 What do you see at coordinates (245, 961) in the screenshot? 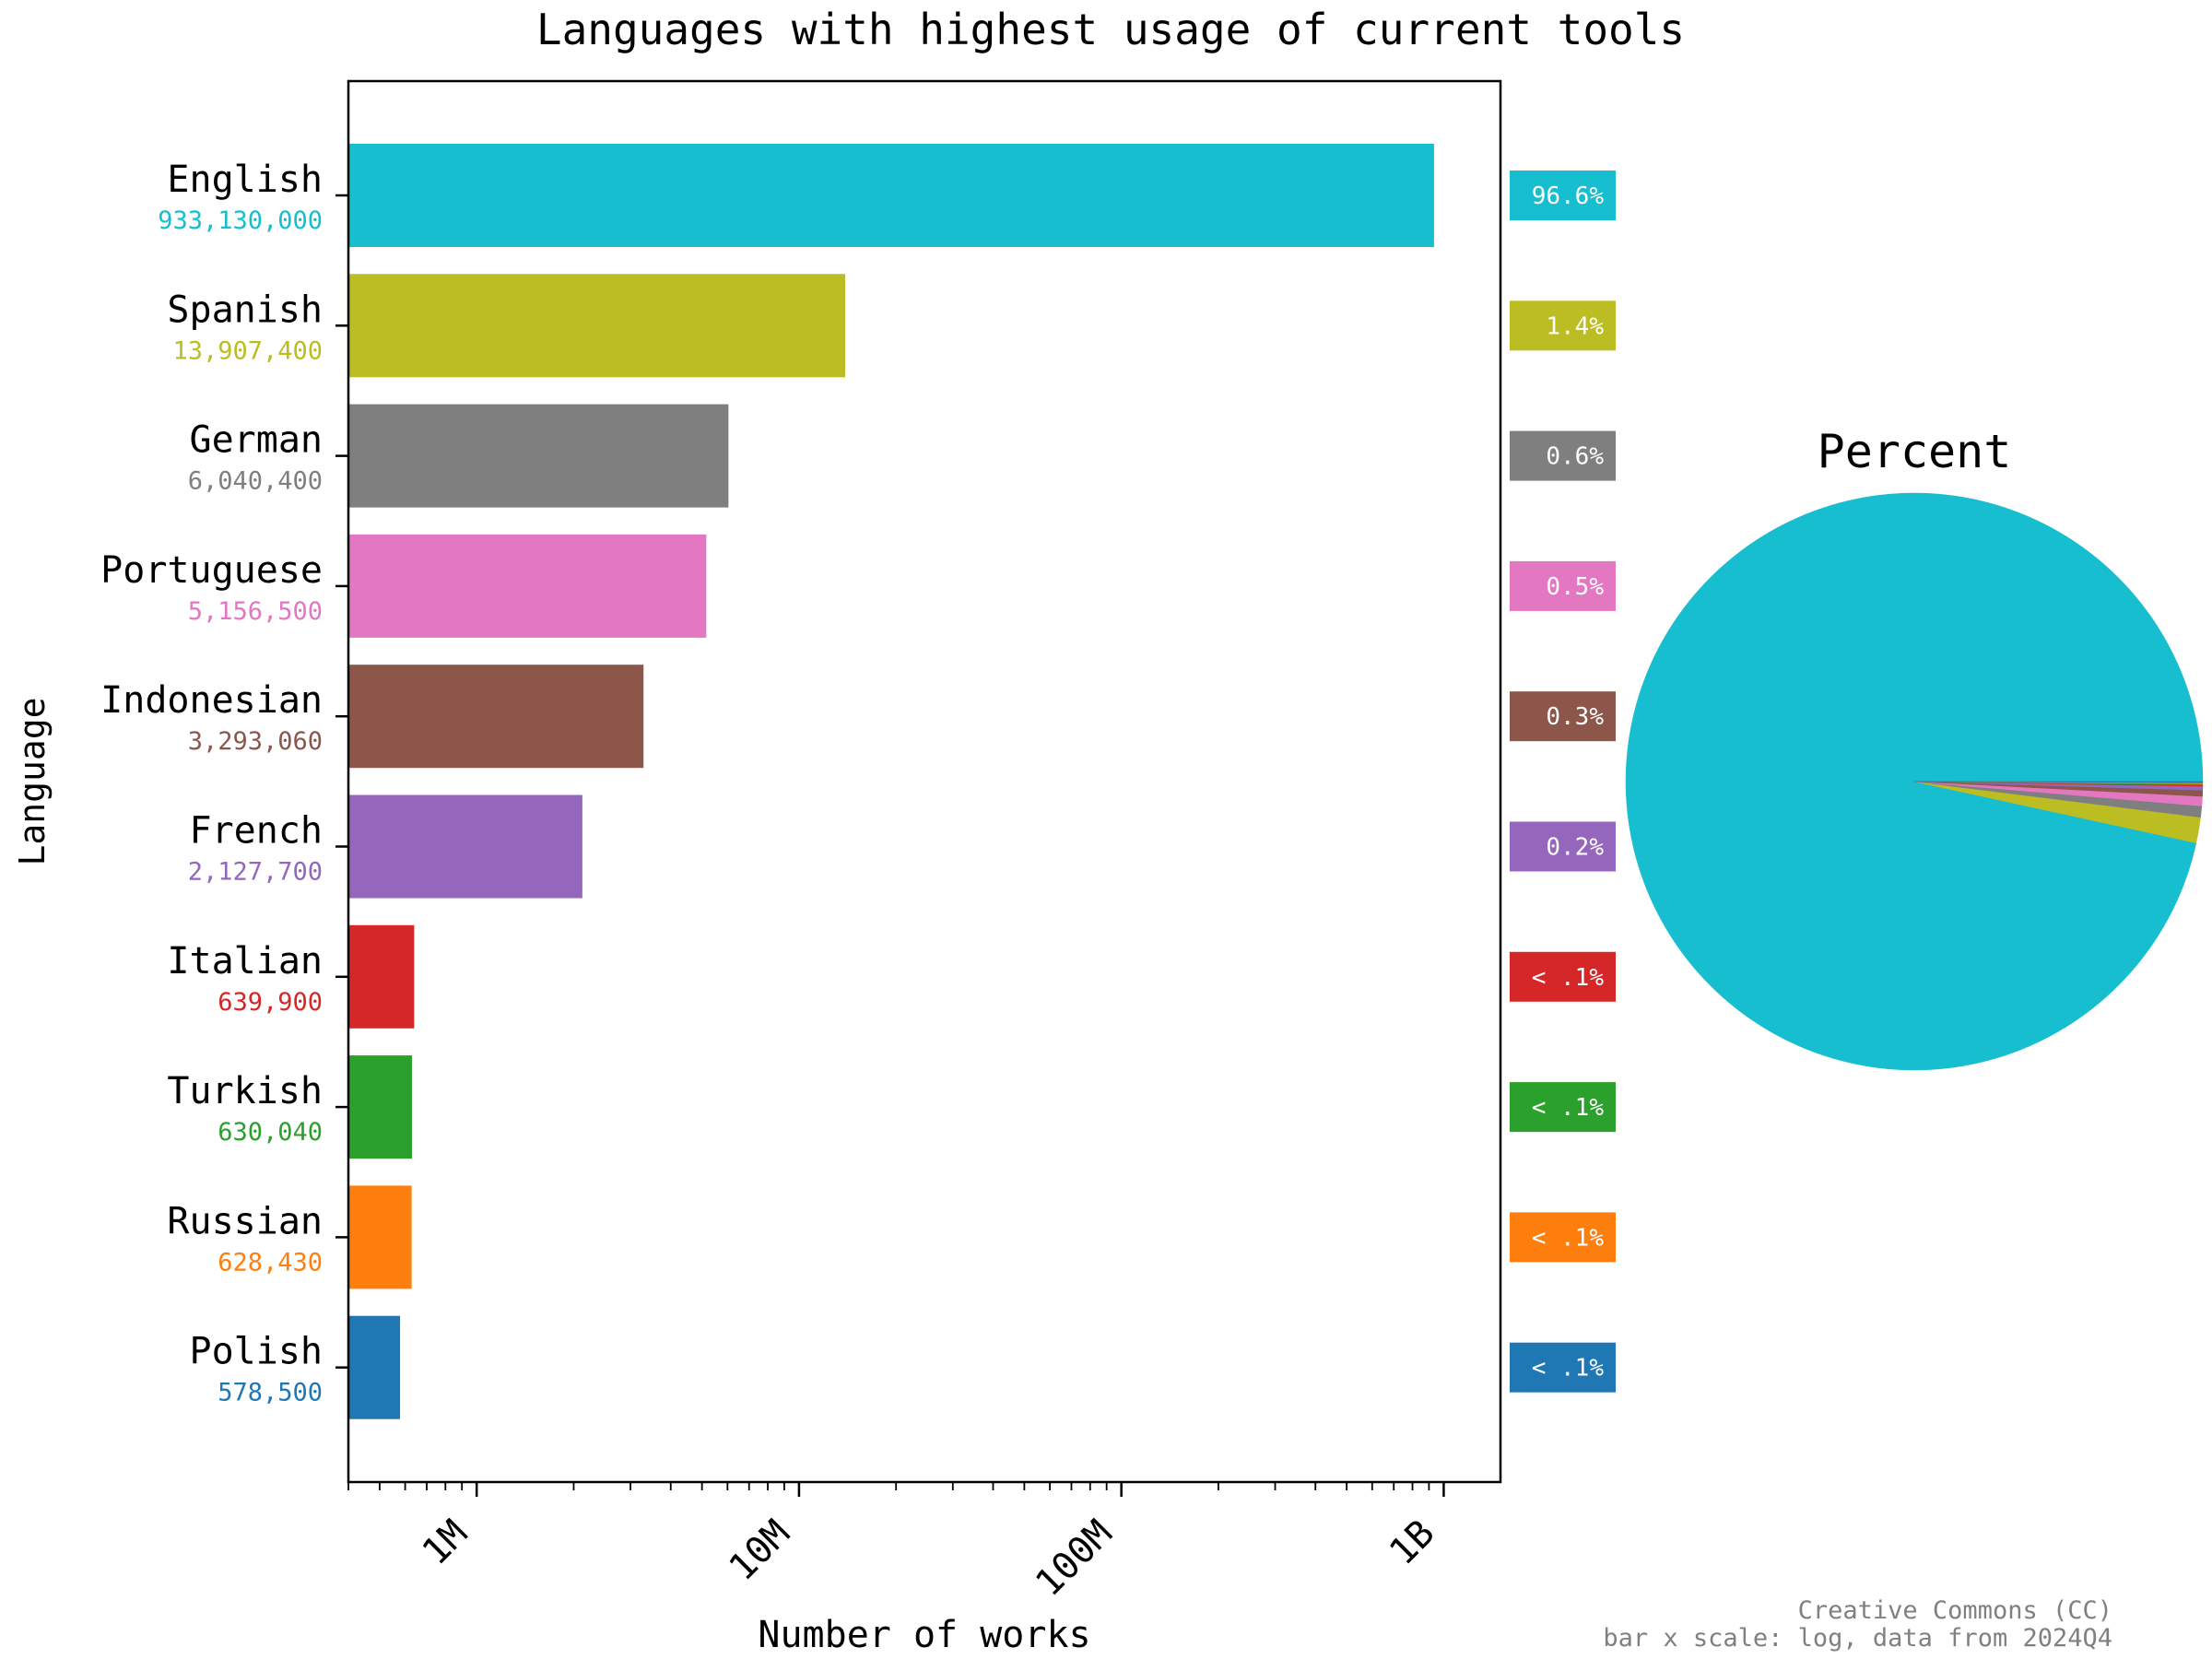
I see `y-tick-label: Italian` at bounding box center [245, 961].